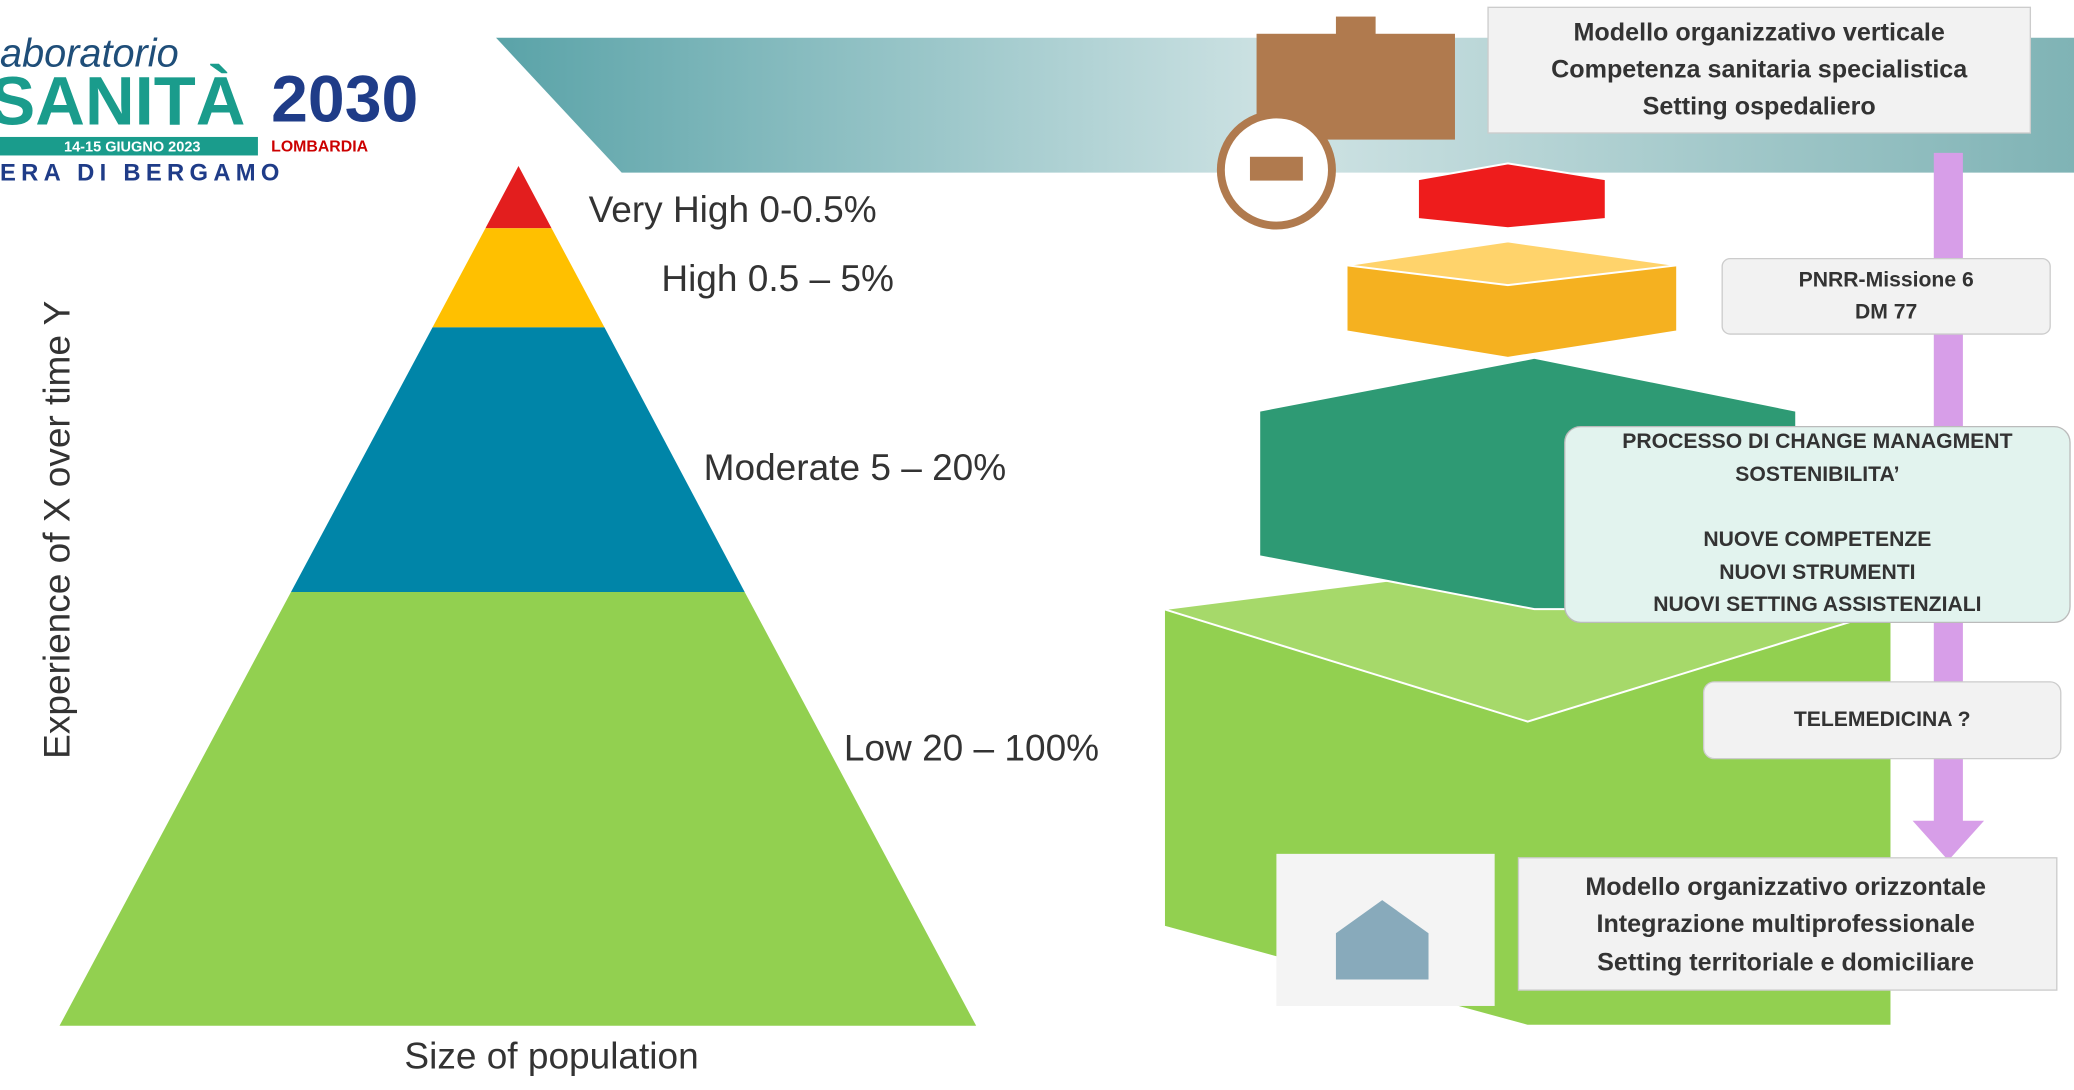 The height and width of the screenshot is (1090, 2074). What do you see at coordinates (855, 467) in the screenshot?
I see `level-label: Moderate 5 – 20%` at bounding box center [855, 467].